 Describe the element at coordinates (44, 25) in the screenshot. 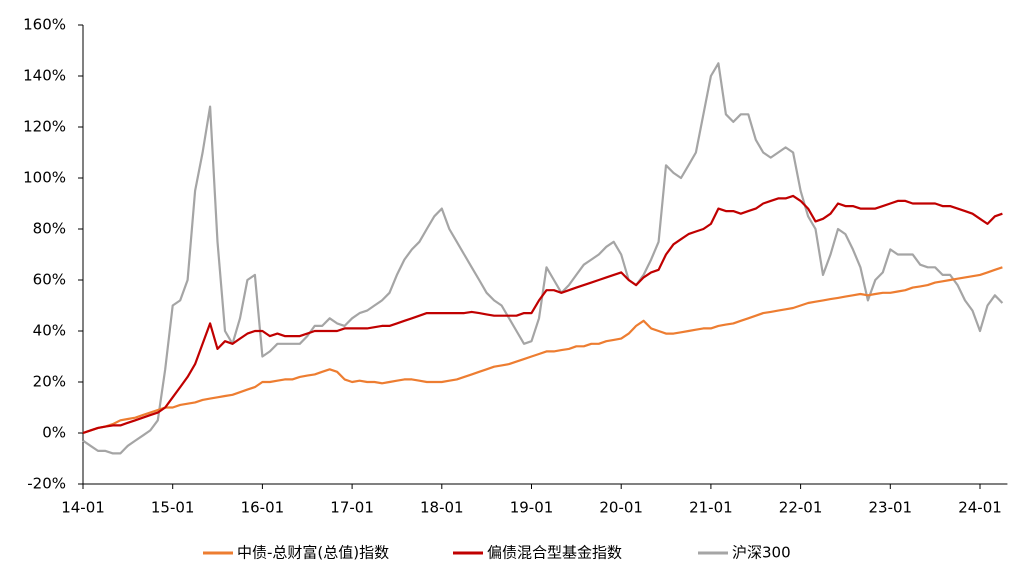

I see `y-tick-label: 160%` at that location.